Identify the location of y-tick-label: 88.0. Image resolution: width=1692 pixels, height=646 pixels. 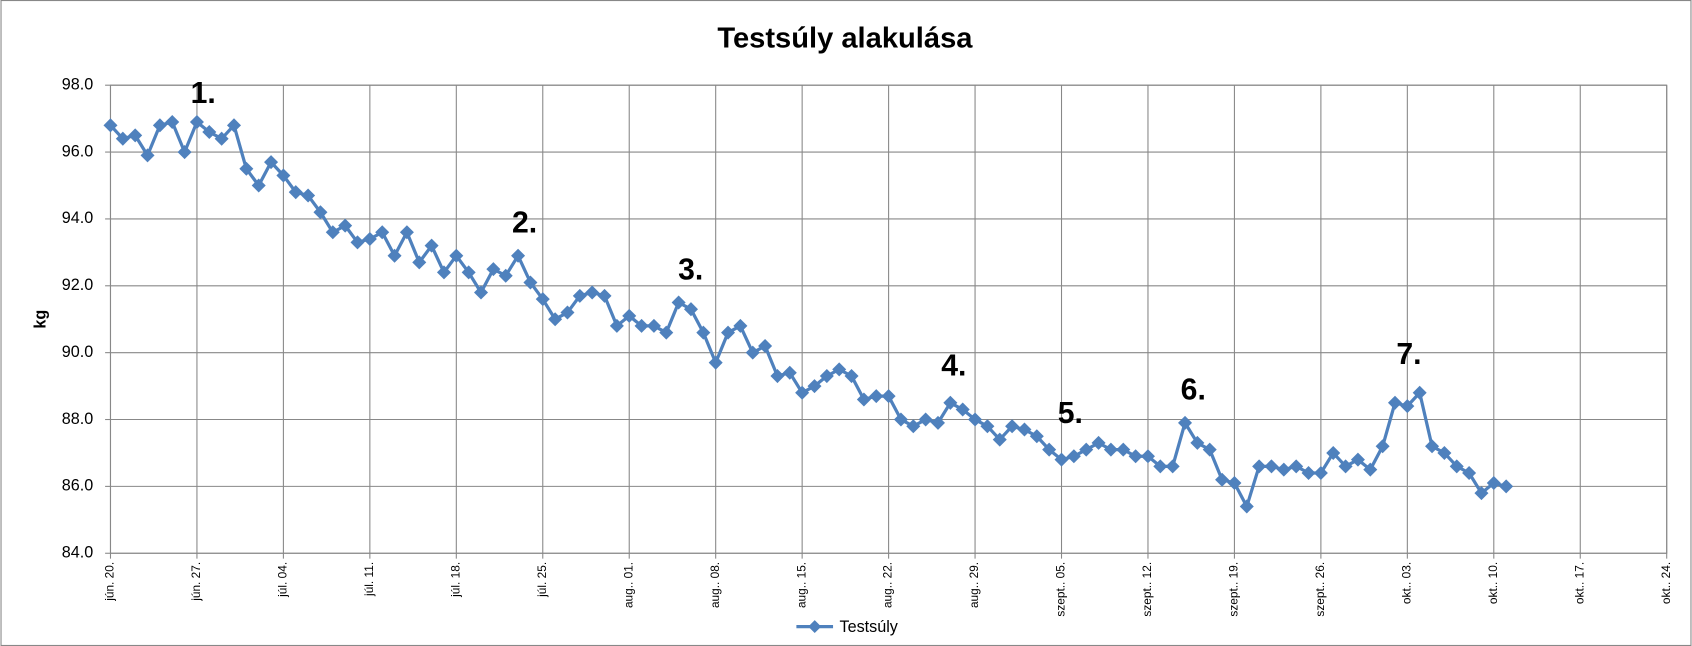
(77, 419).